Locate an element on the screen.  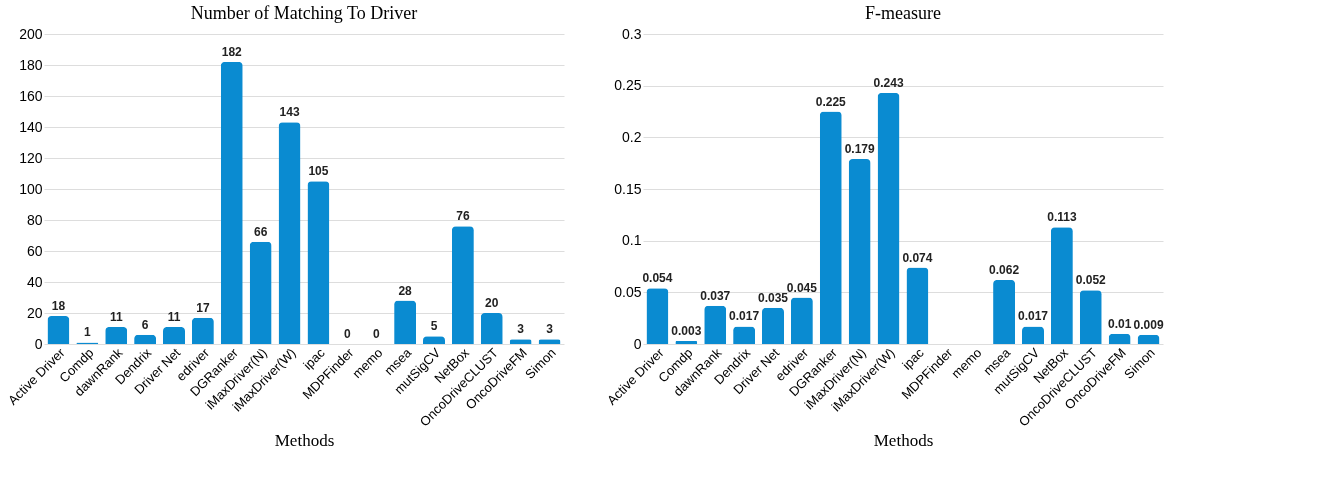
y-tick-label: 100 is located at coordinates (31, 188).